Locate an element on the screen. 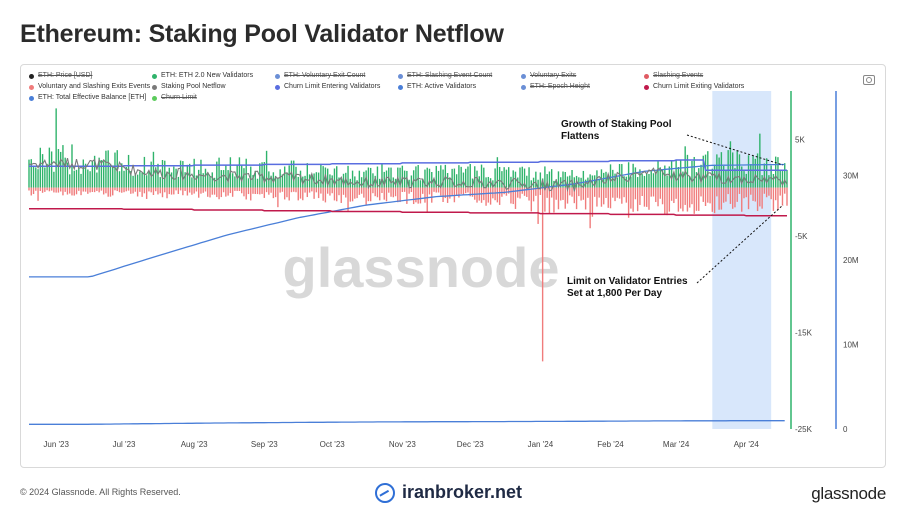 The image size is (900, 519). annotation-growth-text: Growth of Staking Pool Flattens is located at coordinates (616, 130).